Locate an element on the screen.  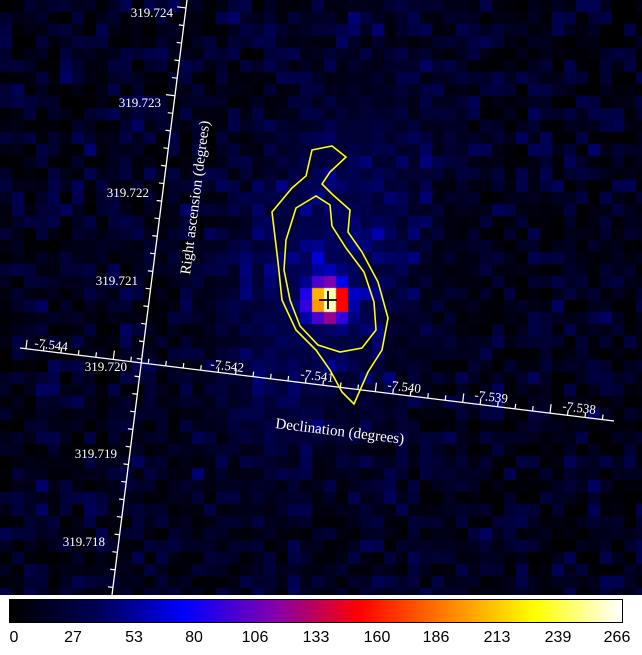
dec-ticks is located at coordinates (314, 379).